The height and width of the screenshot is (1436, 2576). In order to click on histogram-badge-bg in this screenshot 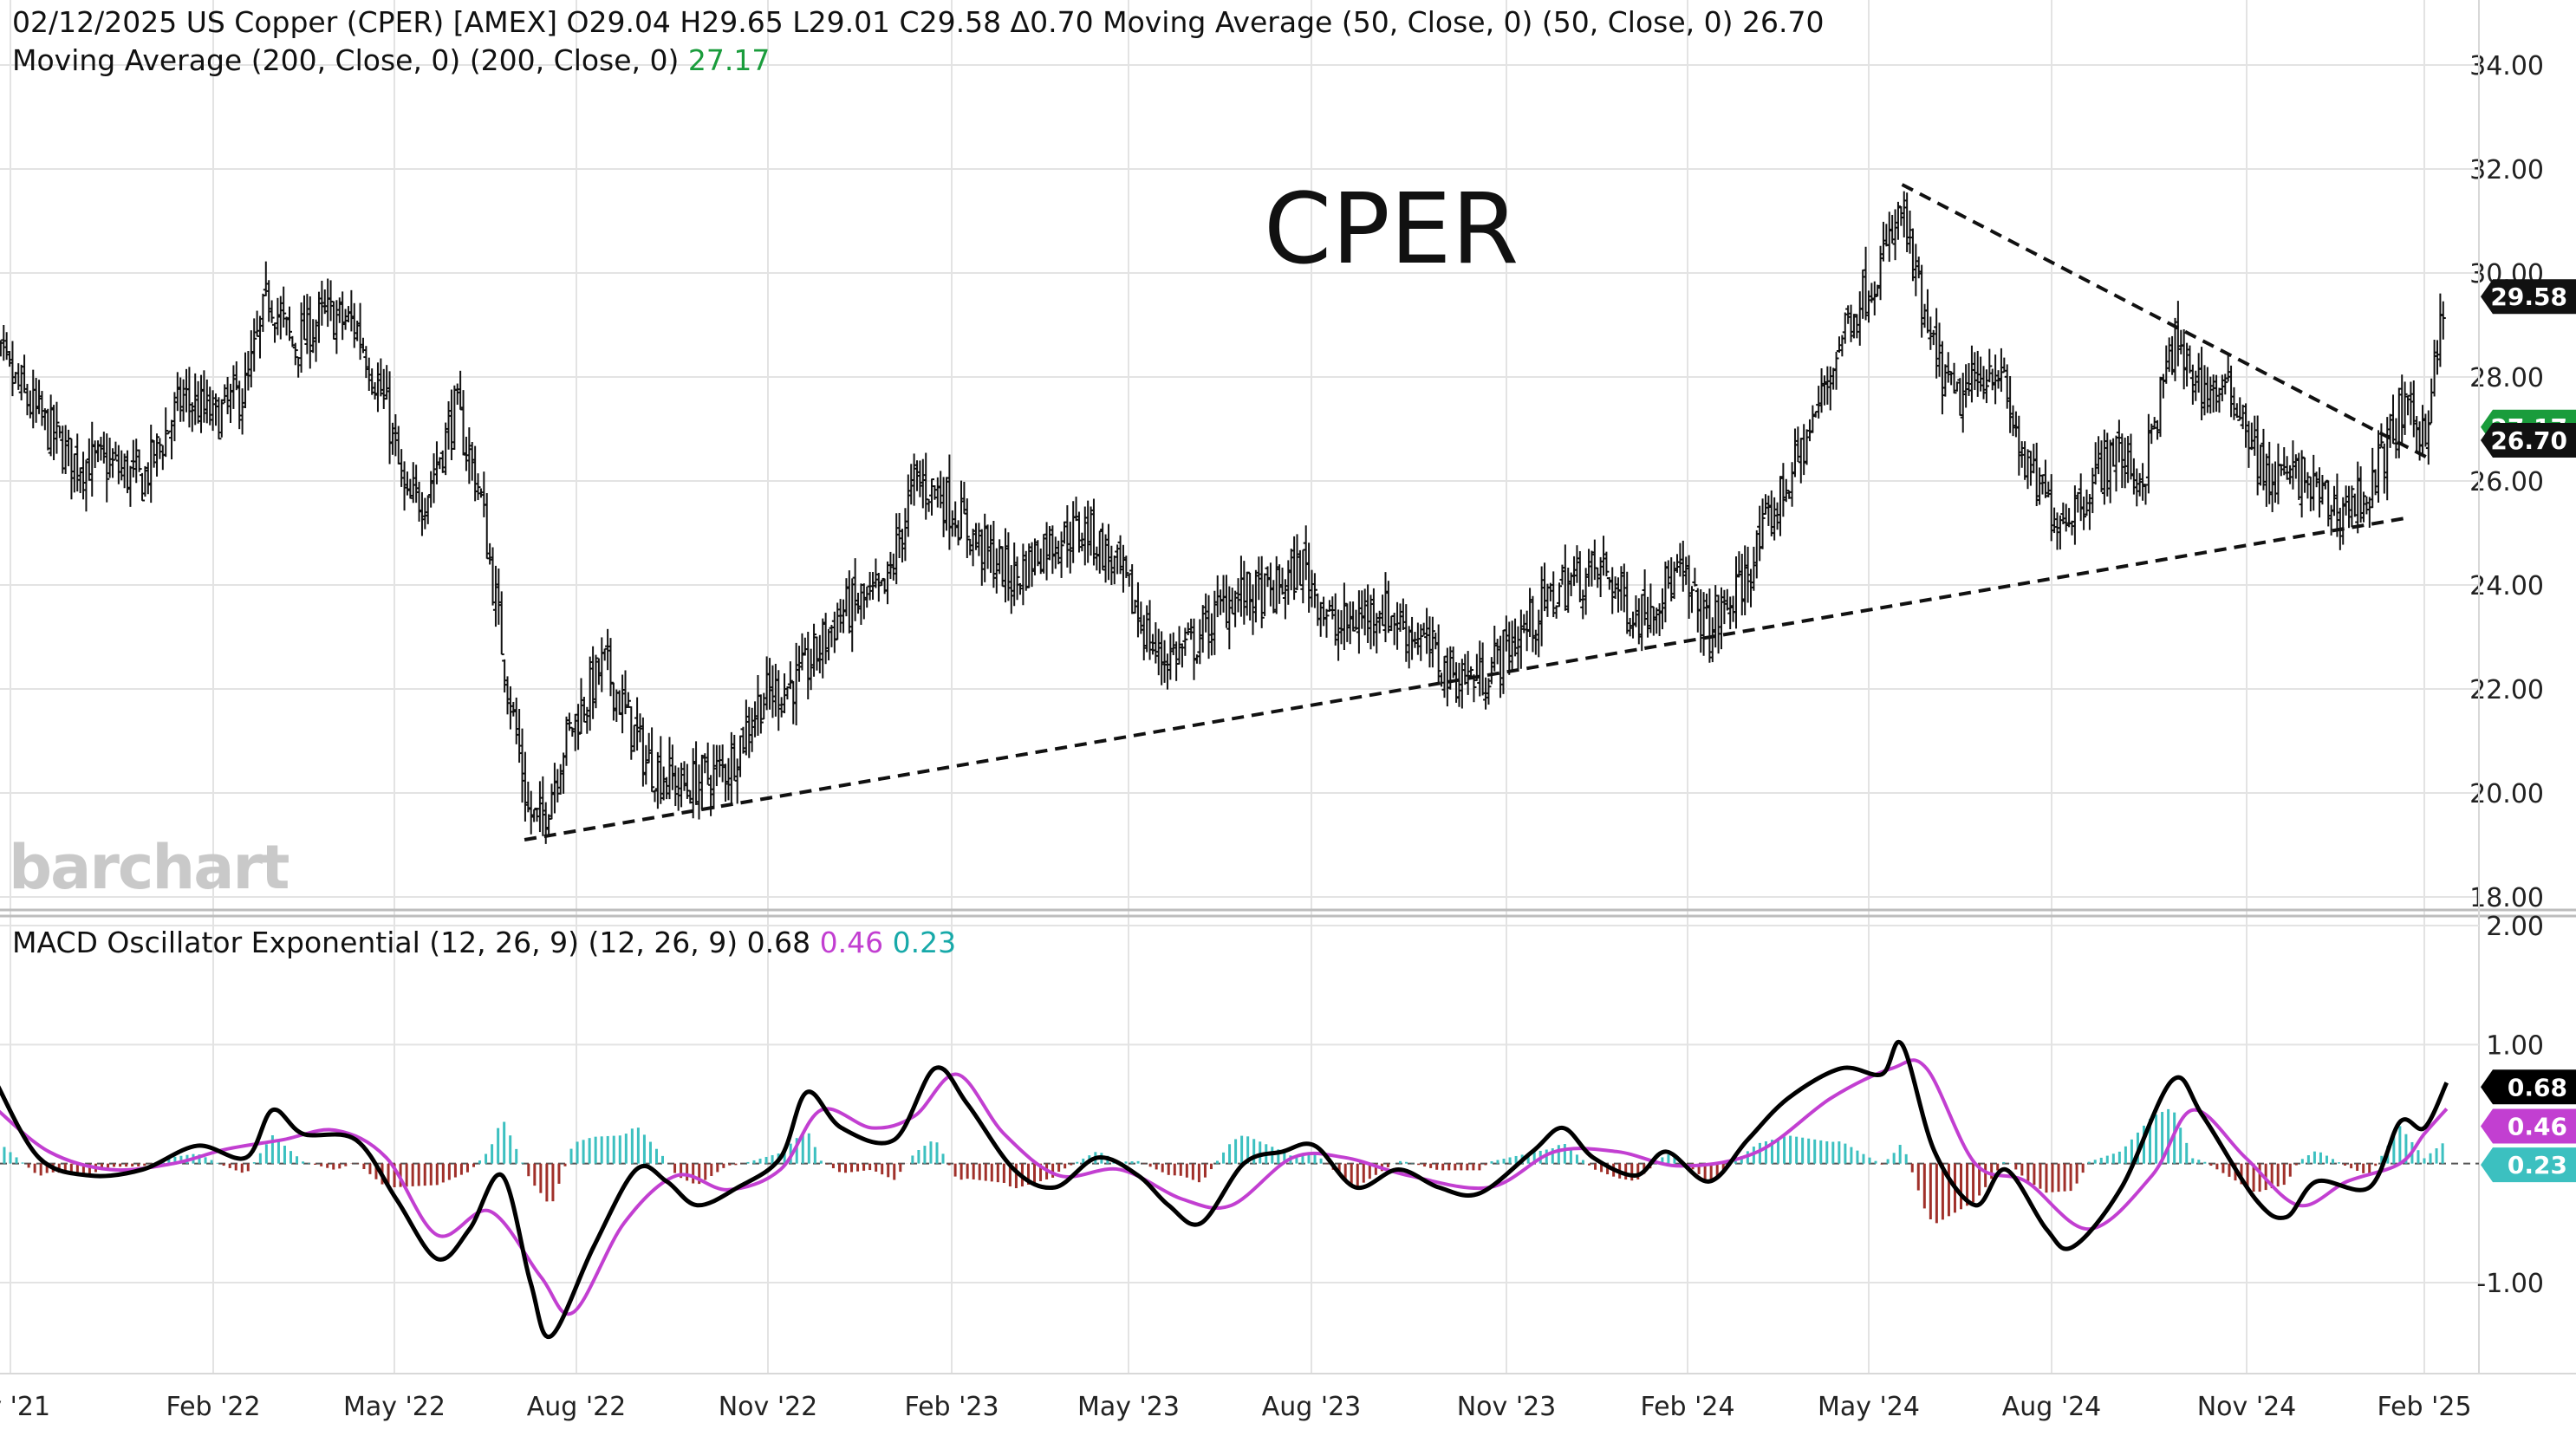, I will do `click(2528, 1165)`.